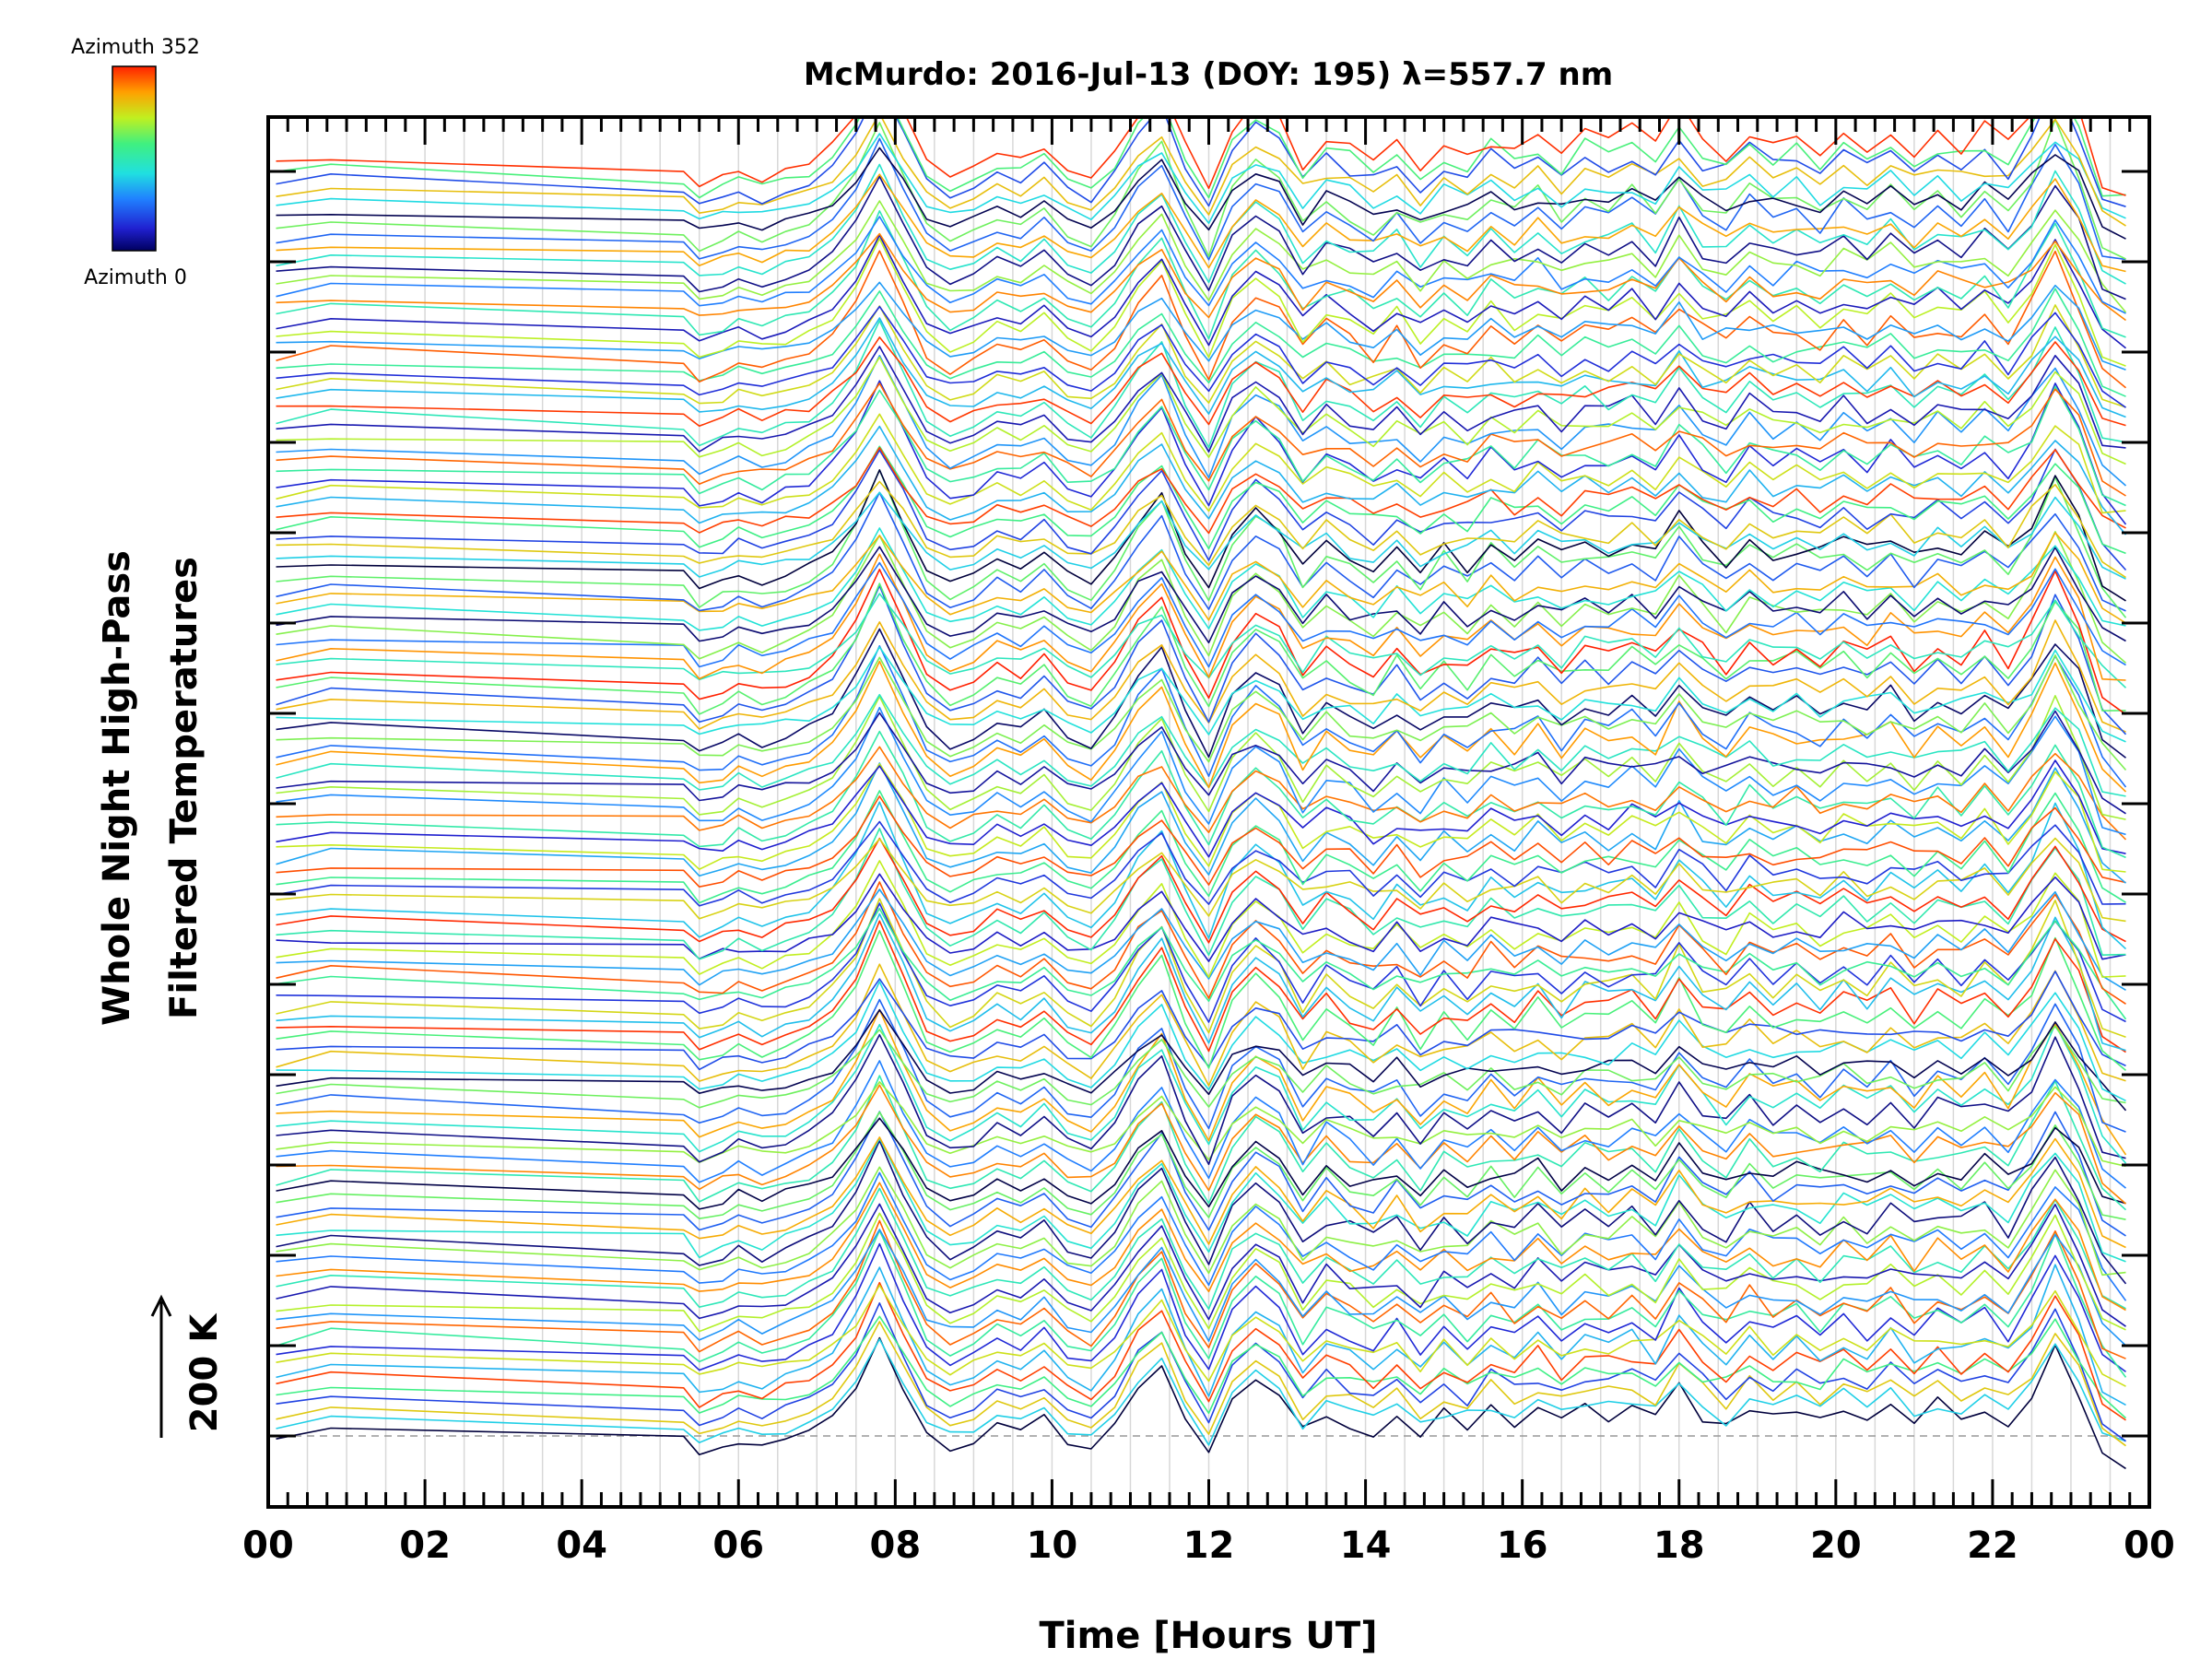 Image resolution: width=2212 pixels, height=1659 pixels. I want to click on x-tick-label: 08, so click(895, 1545).